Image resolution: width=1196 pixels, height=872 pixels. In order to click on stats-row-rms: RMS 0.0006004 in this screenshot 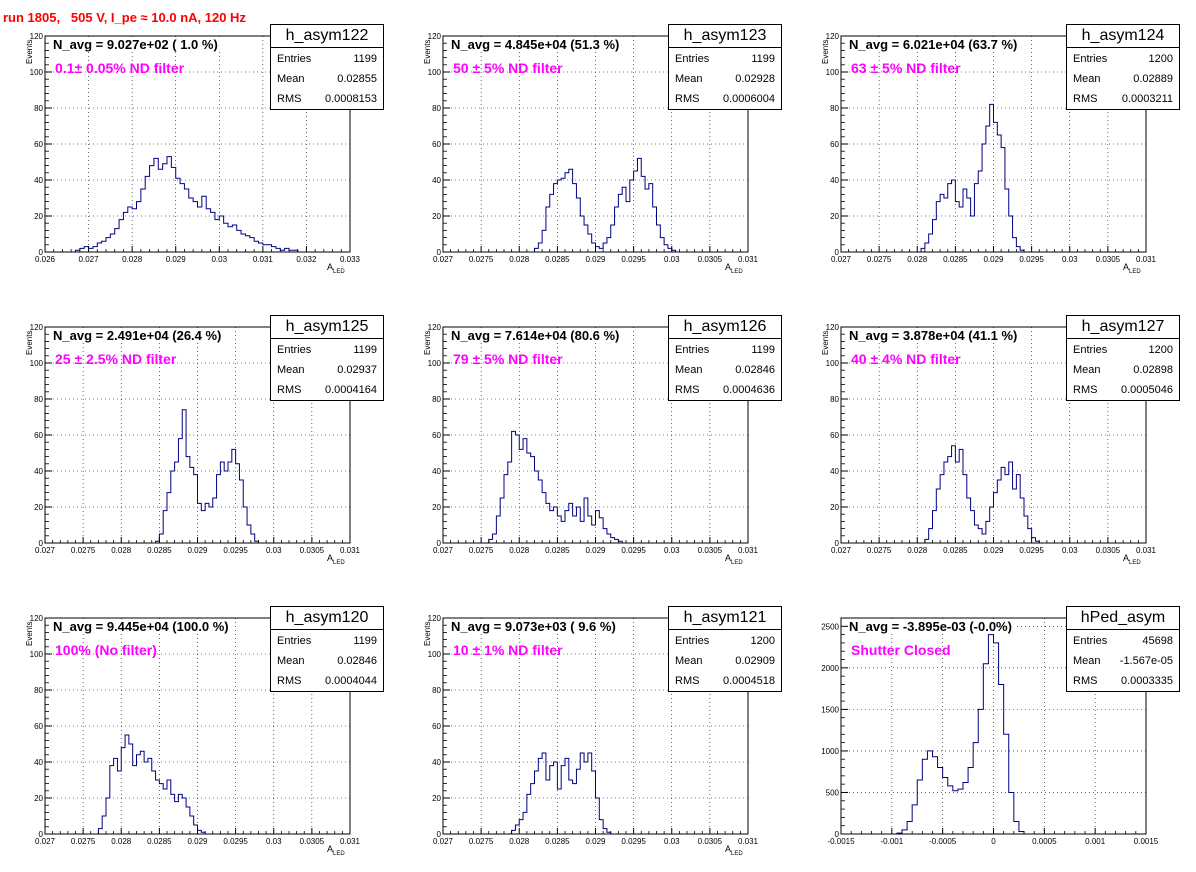, I will do `click(725, 99)`.